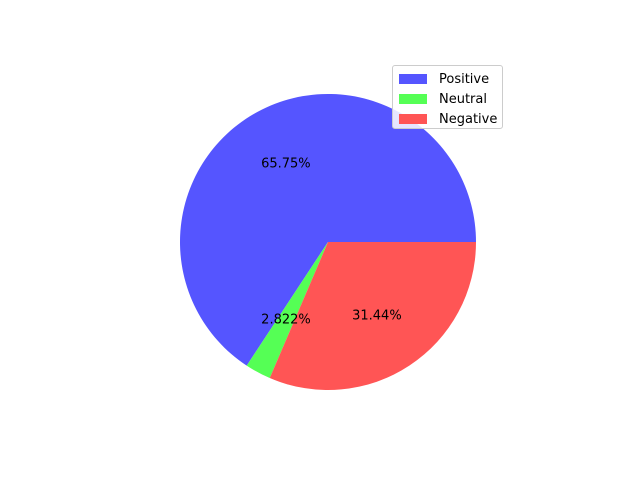 The height and width of the screenshot is (480, 640). I want to click on legend-label-positive: Positive, so click(464, 79).